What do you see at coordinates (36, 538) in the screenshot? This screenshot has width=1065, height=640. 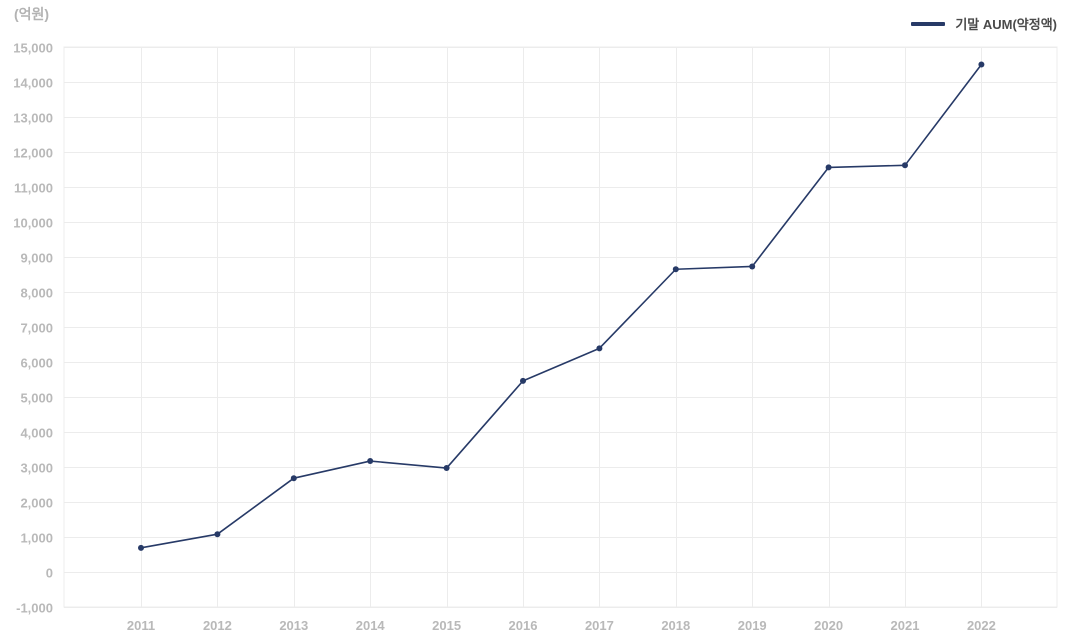 I see `y-tick-label: 1,000` at bounding box center [36, 538].